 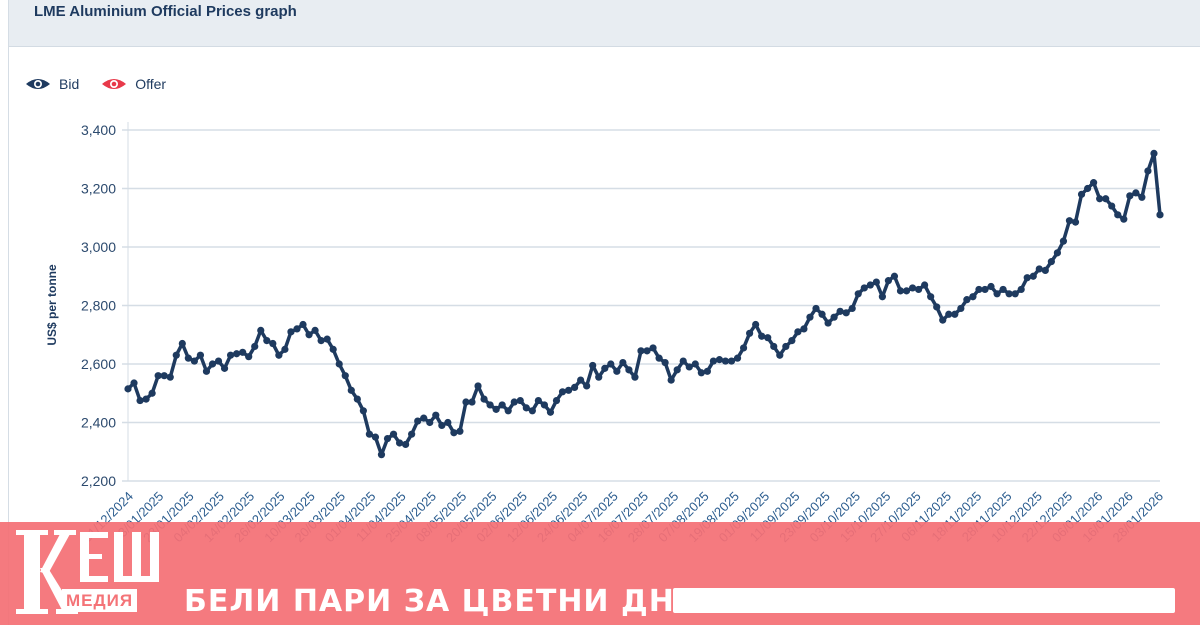 What do you see at coordinates (52, 84) in the screenshot?
I see `legend-item-bid: Bid` at bounding box center [52, 84].